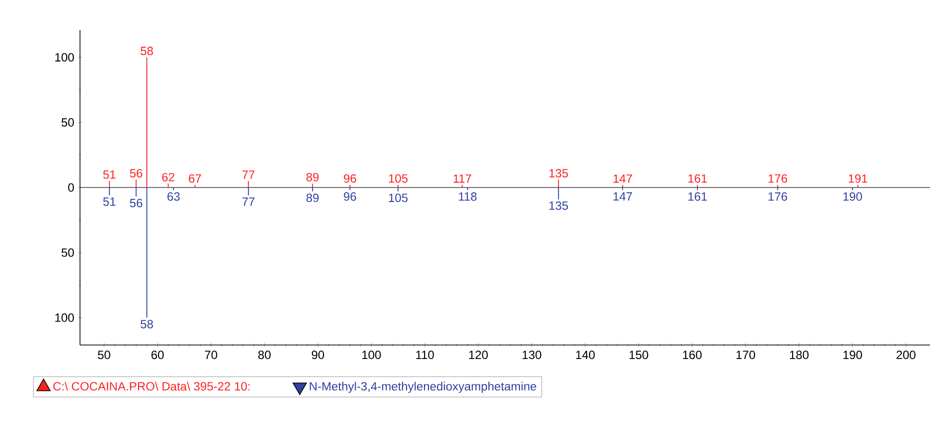 The width and height of the screenshot is (941, 423). I want to click on annotation: 118, so click(467, 196).